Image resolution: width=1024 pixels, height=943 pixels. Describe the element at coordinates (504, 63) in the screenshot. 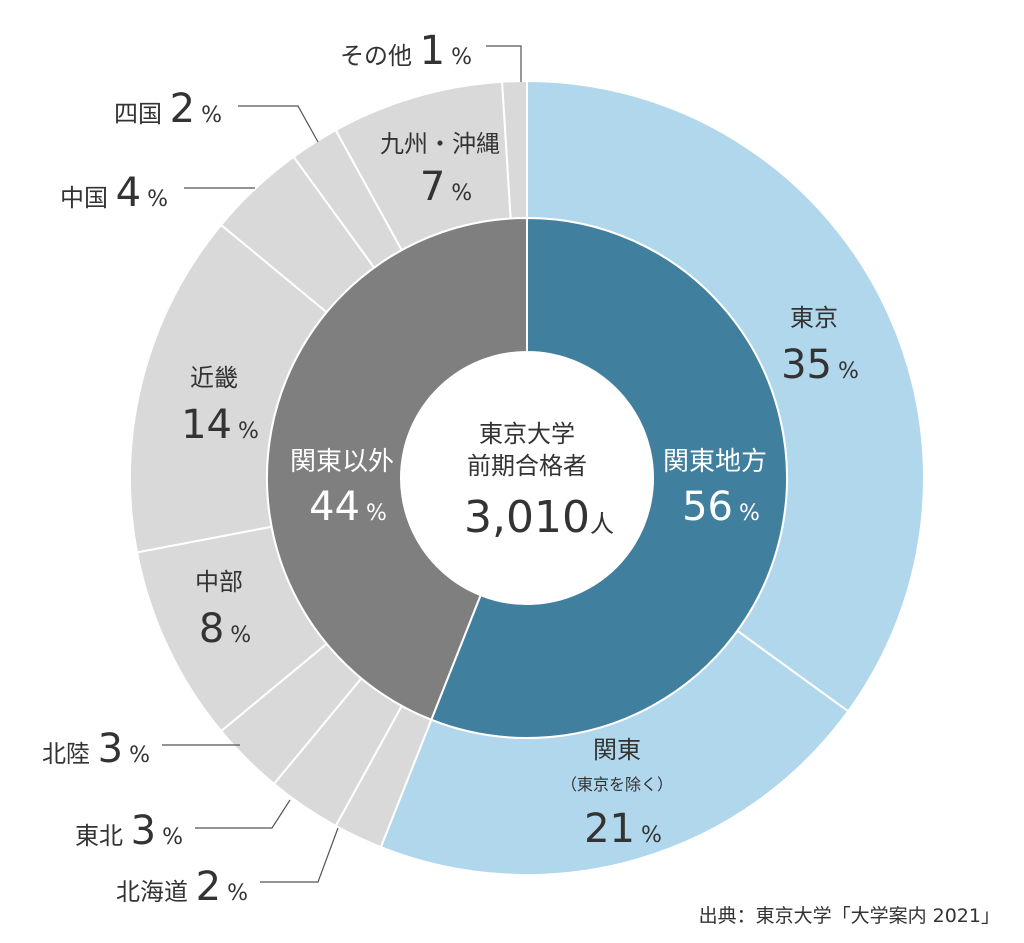

I see `outer-label-other-leader` at that location.